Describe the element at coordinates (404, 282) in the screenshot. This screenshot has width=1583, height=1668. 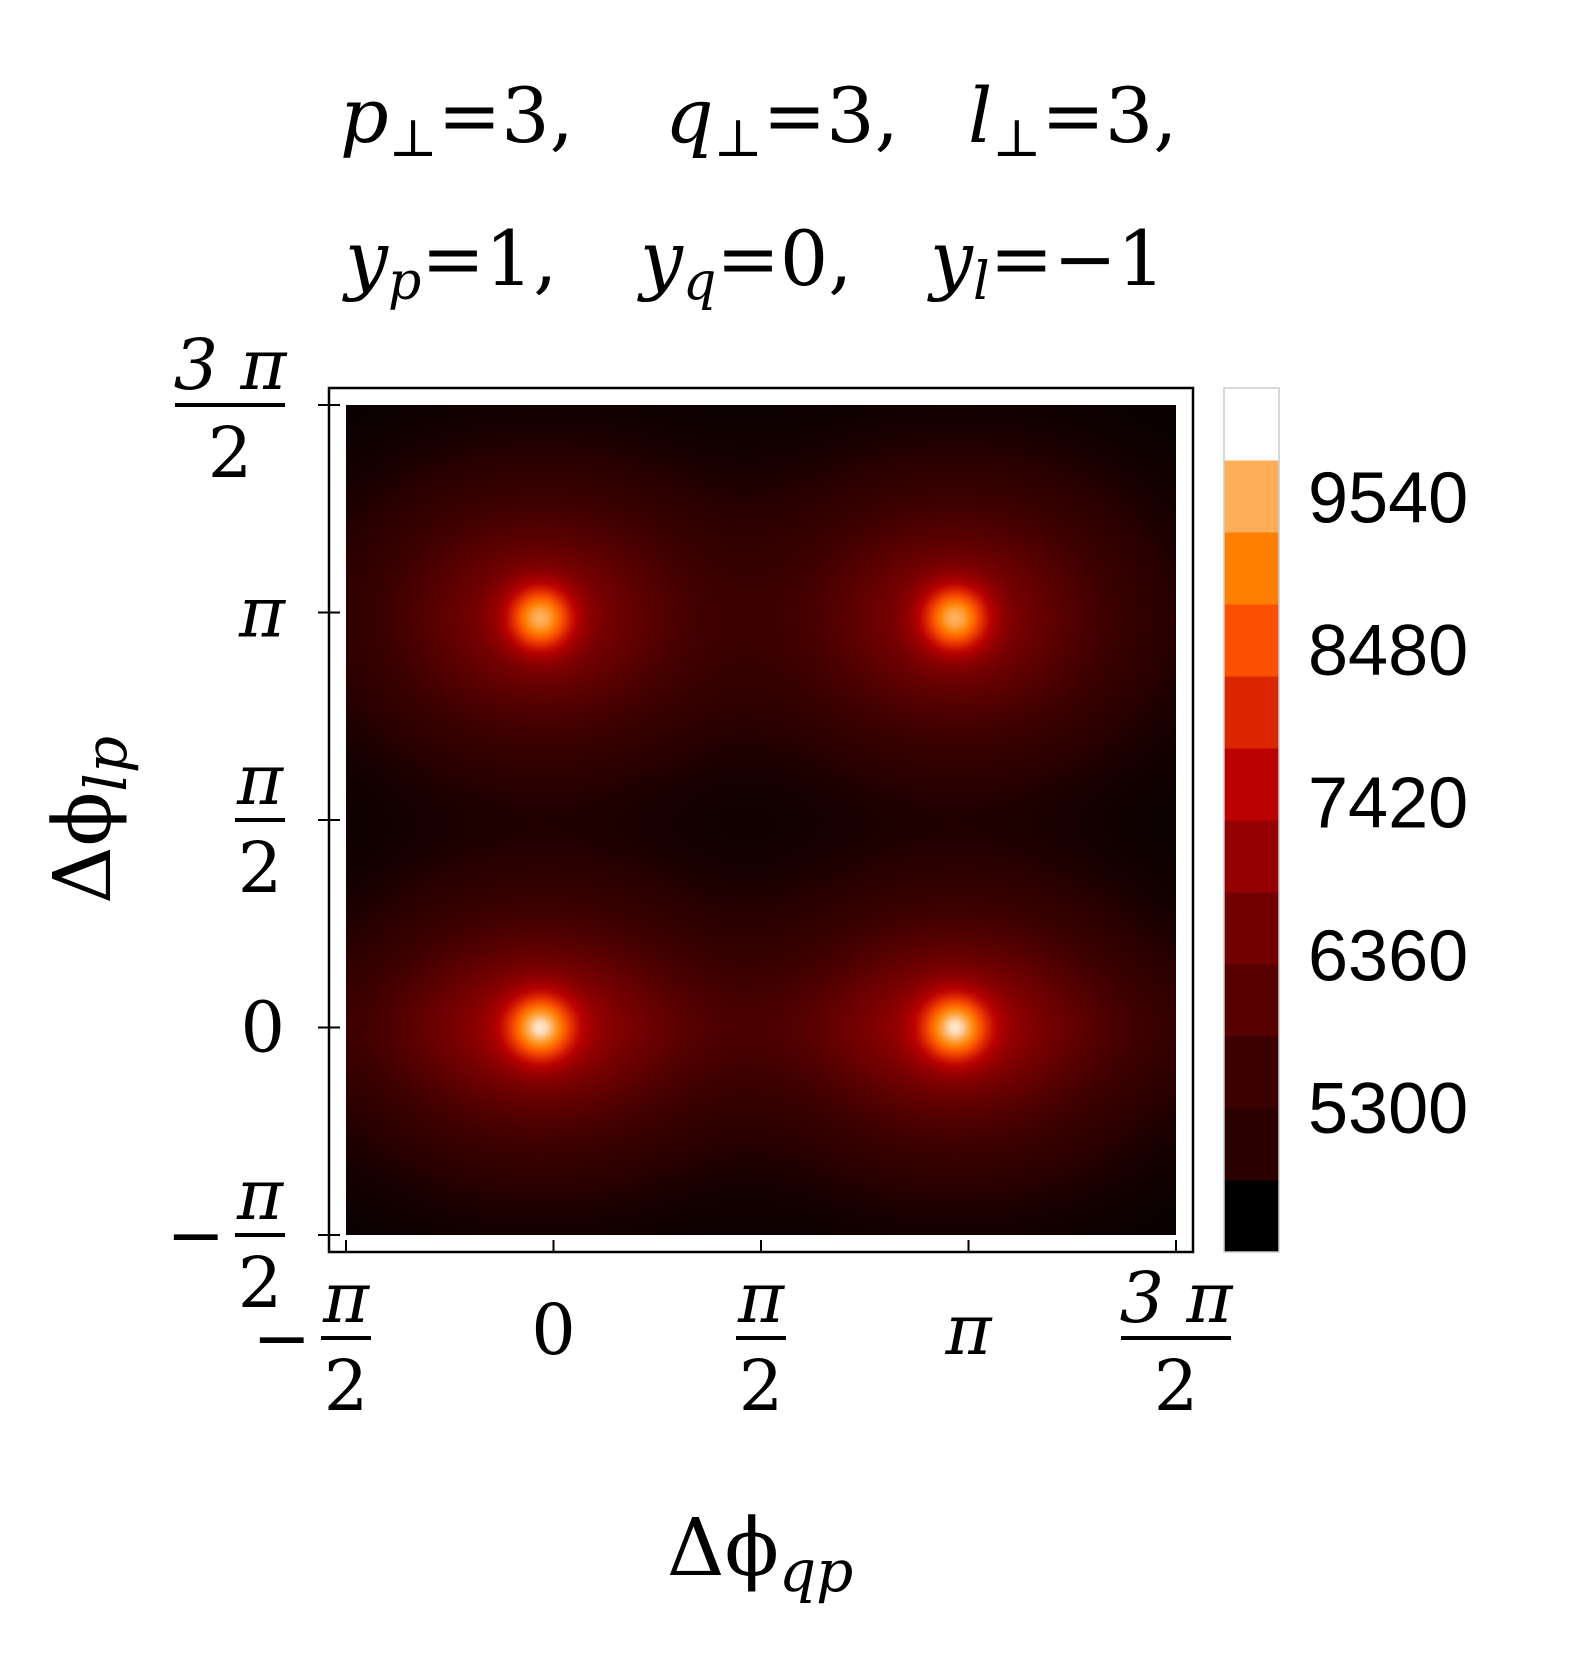
I see `title-subscript: p` at that location.